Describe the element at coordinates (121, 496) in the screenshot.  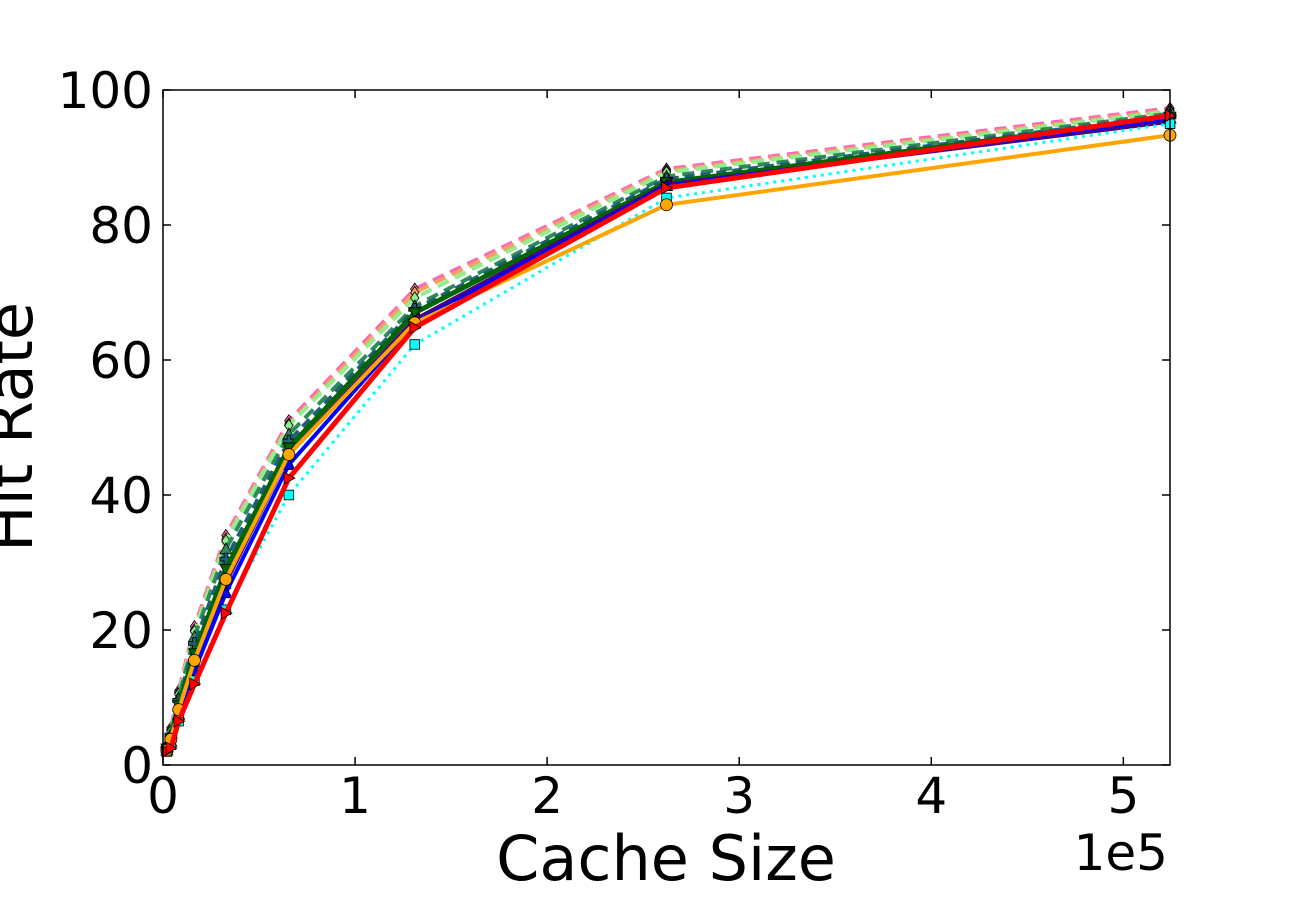
I see `y-tick-label: 40` at that location.